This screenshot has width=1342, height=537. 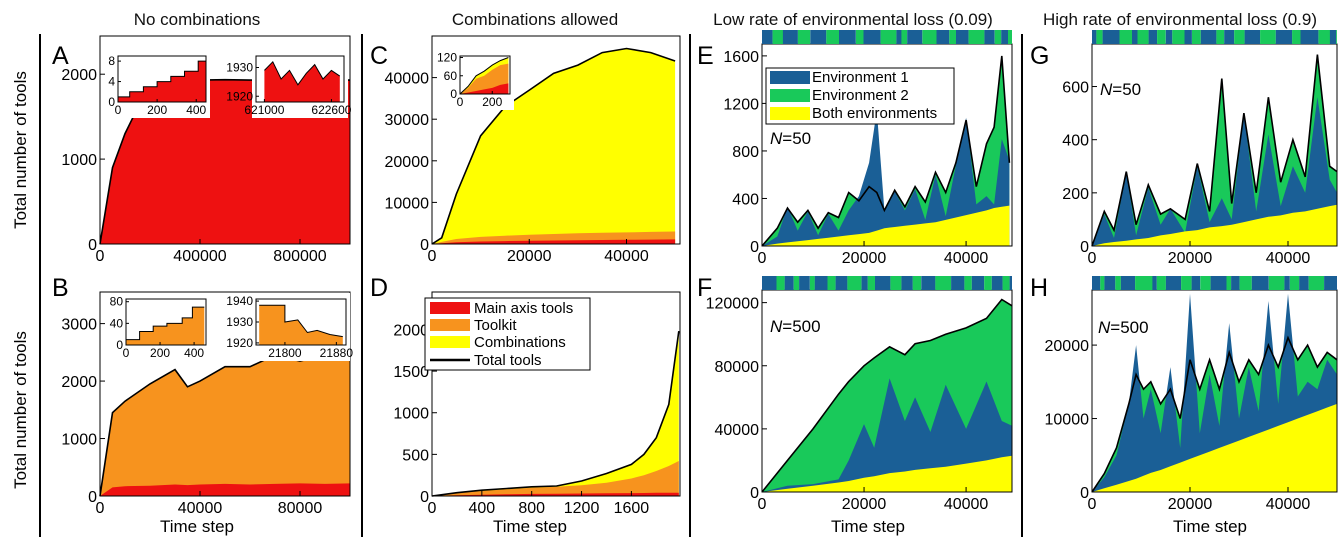 I want to click on y-tick-label-b-inset1: 1920, so click(x=239, y=343).